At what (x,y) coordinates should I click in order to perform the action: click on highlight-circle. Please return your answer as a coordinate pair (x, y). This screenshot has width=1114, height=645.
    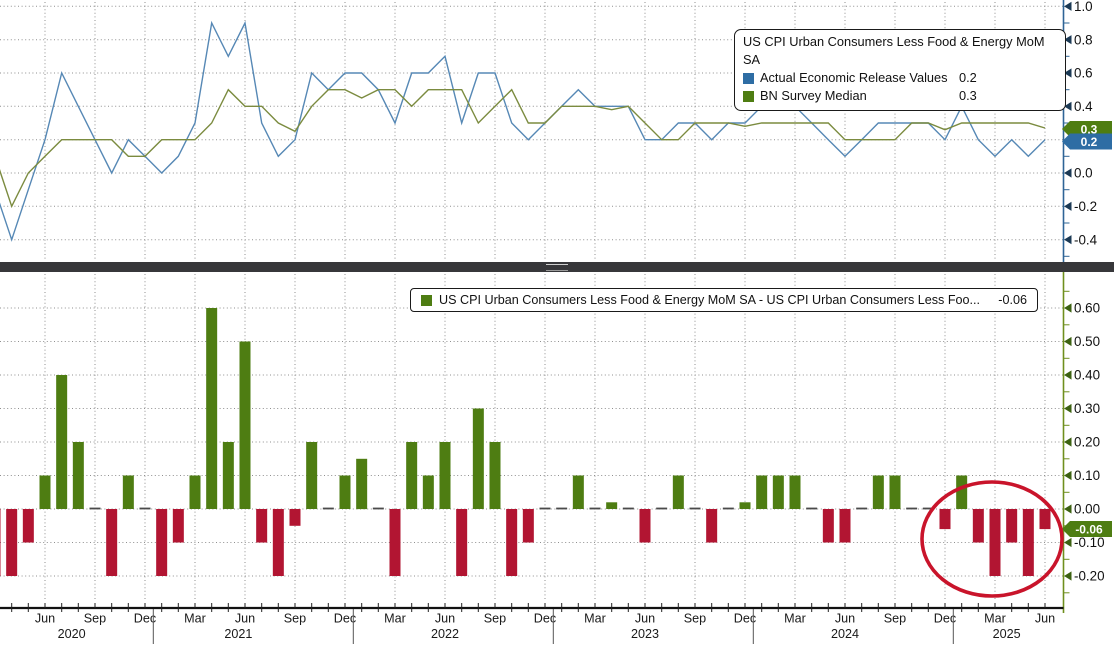
    Looking at the image, I should click on (992, 539).